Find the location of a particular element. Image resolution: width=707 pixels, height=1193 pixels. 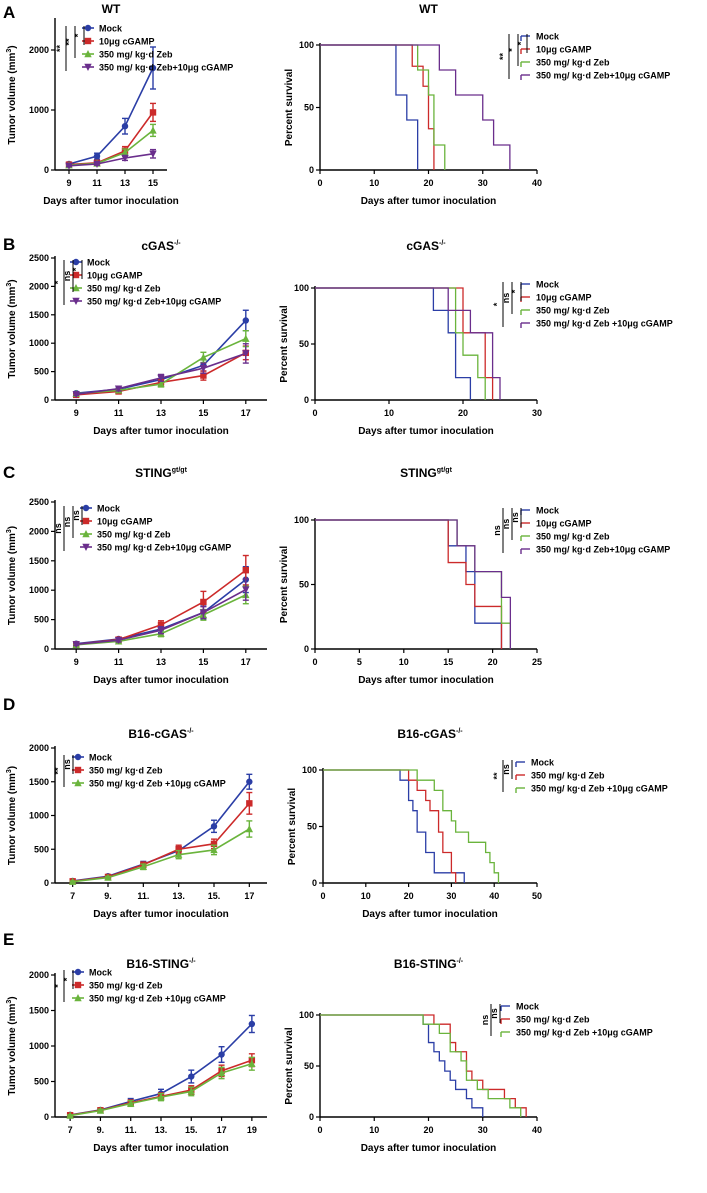

x-tick-label: 13 is located at coordinates (161, 413).